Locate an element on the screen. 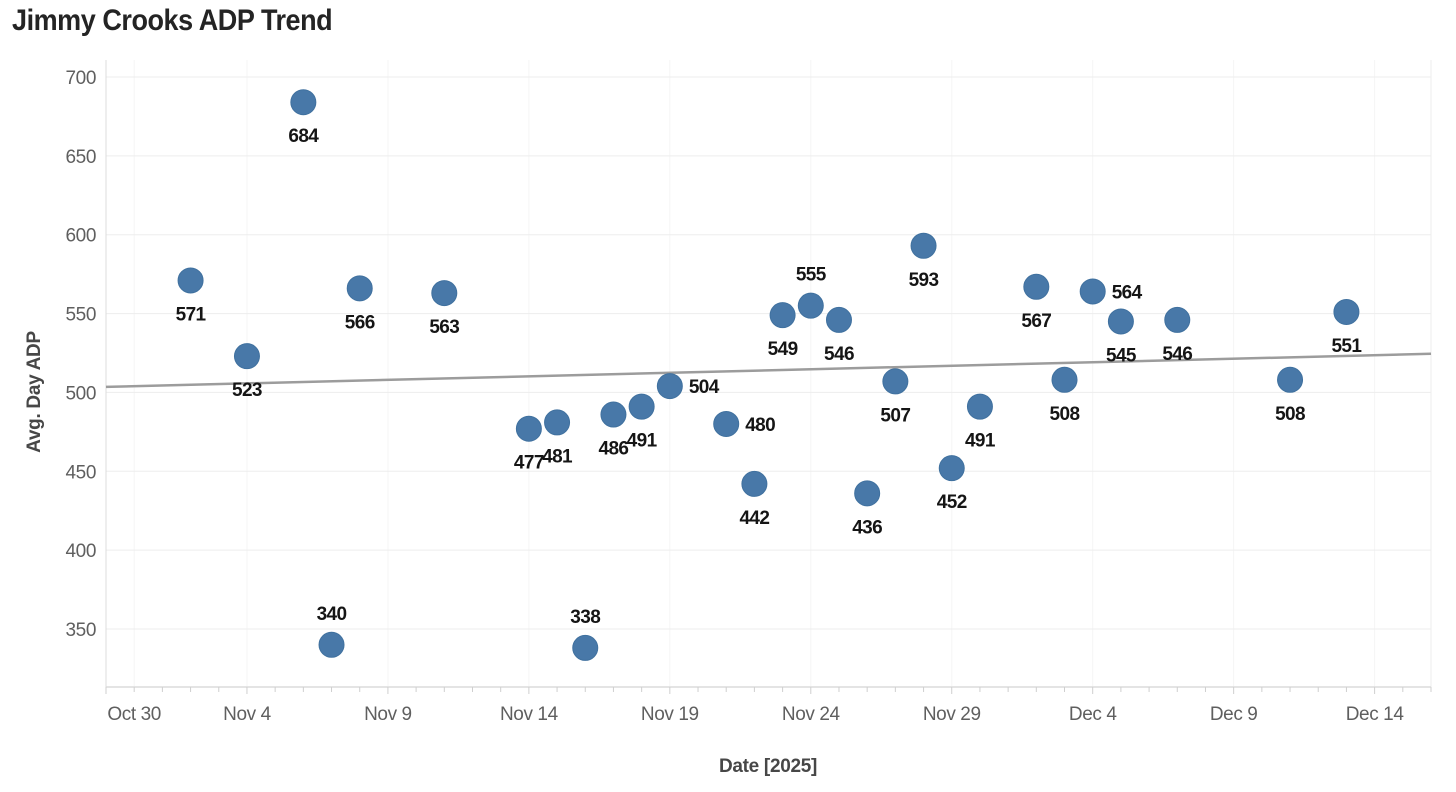 This screenshot has width=1456, height=792. data-point-label: 338 is located at coordinates (585, 617).